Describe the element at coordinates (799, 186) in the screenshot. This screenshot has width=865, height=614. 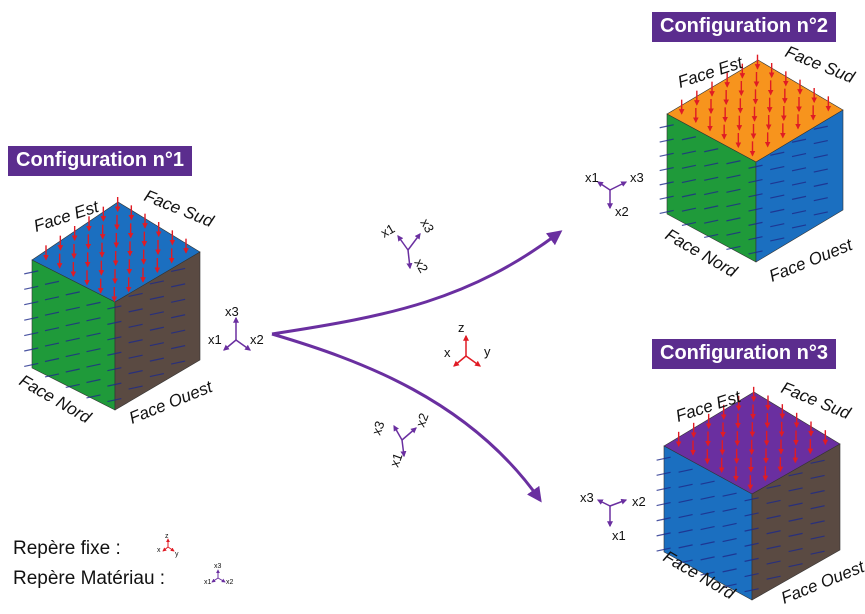
I see `cube2-ouest-face` at that location.